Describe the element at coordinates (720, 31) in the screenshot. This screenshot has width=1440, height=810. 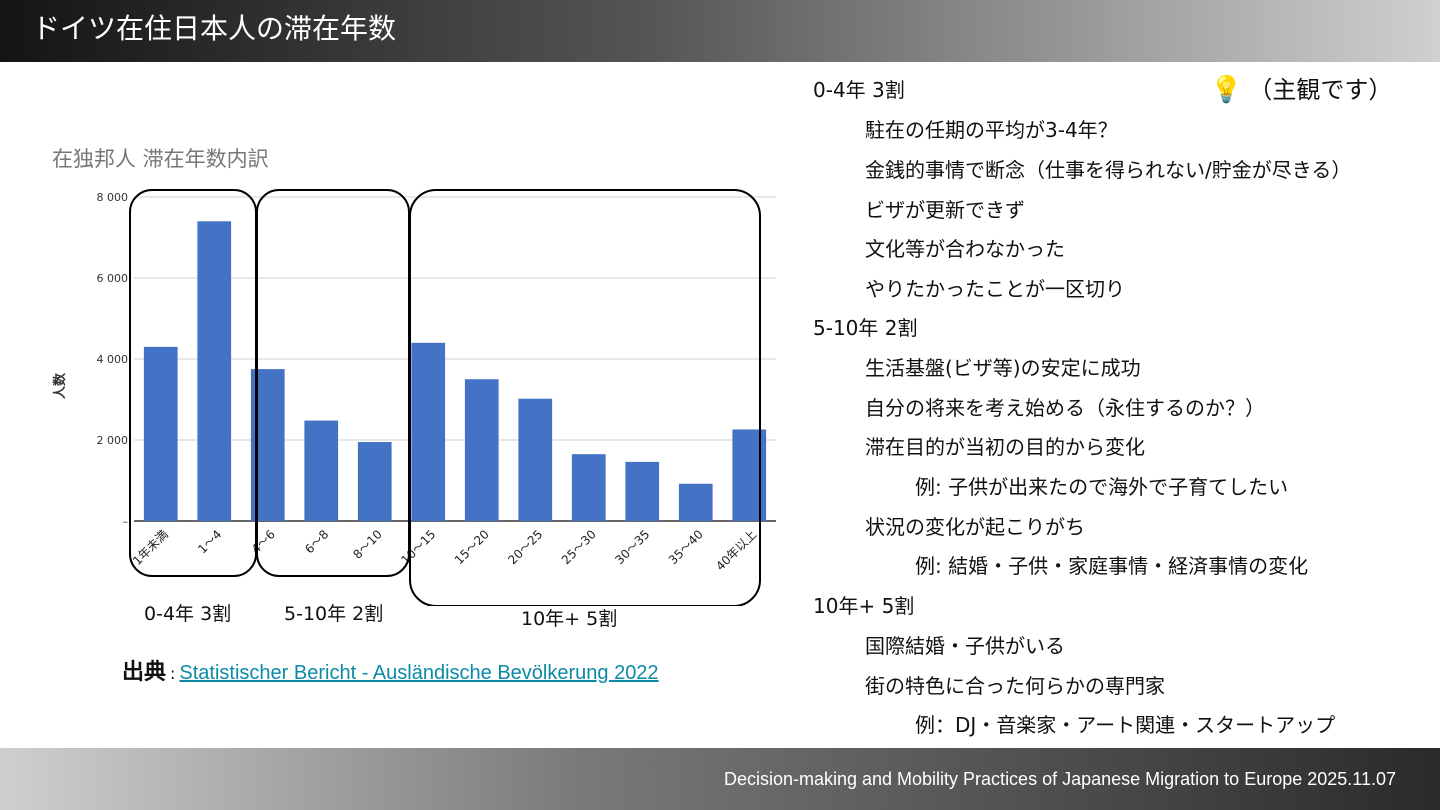
I see `title-bar: ドイツ在住日本人の滞在年数` at that location.